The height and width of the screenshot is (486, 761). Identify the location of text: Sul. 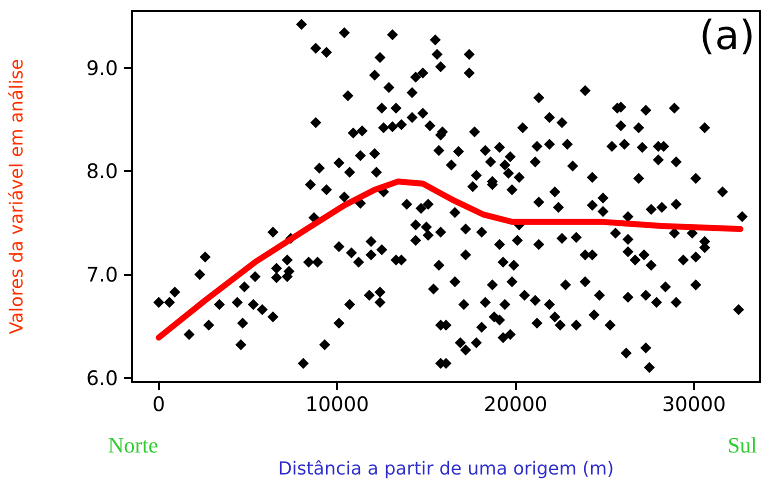
(743, 445).